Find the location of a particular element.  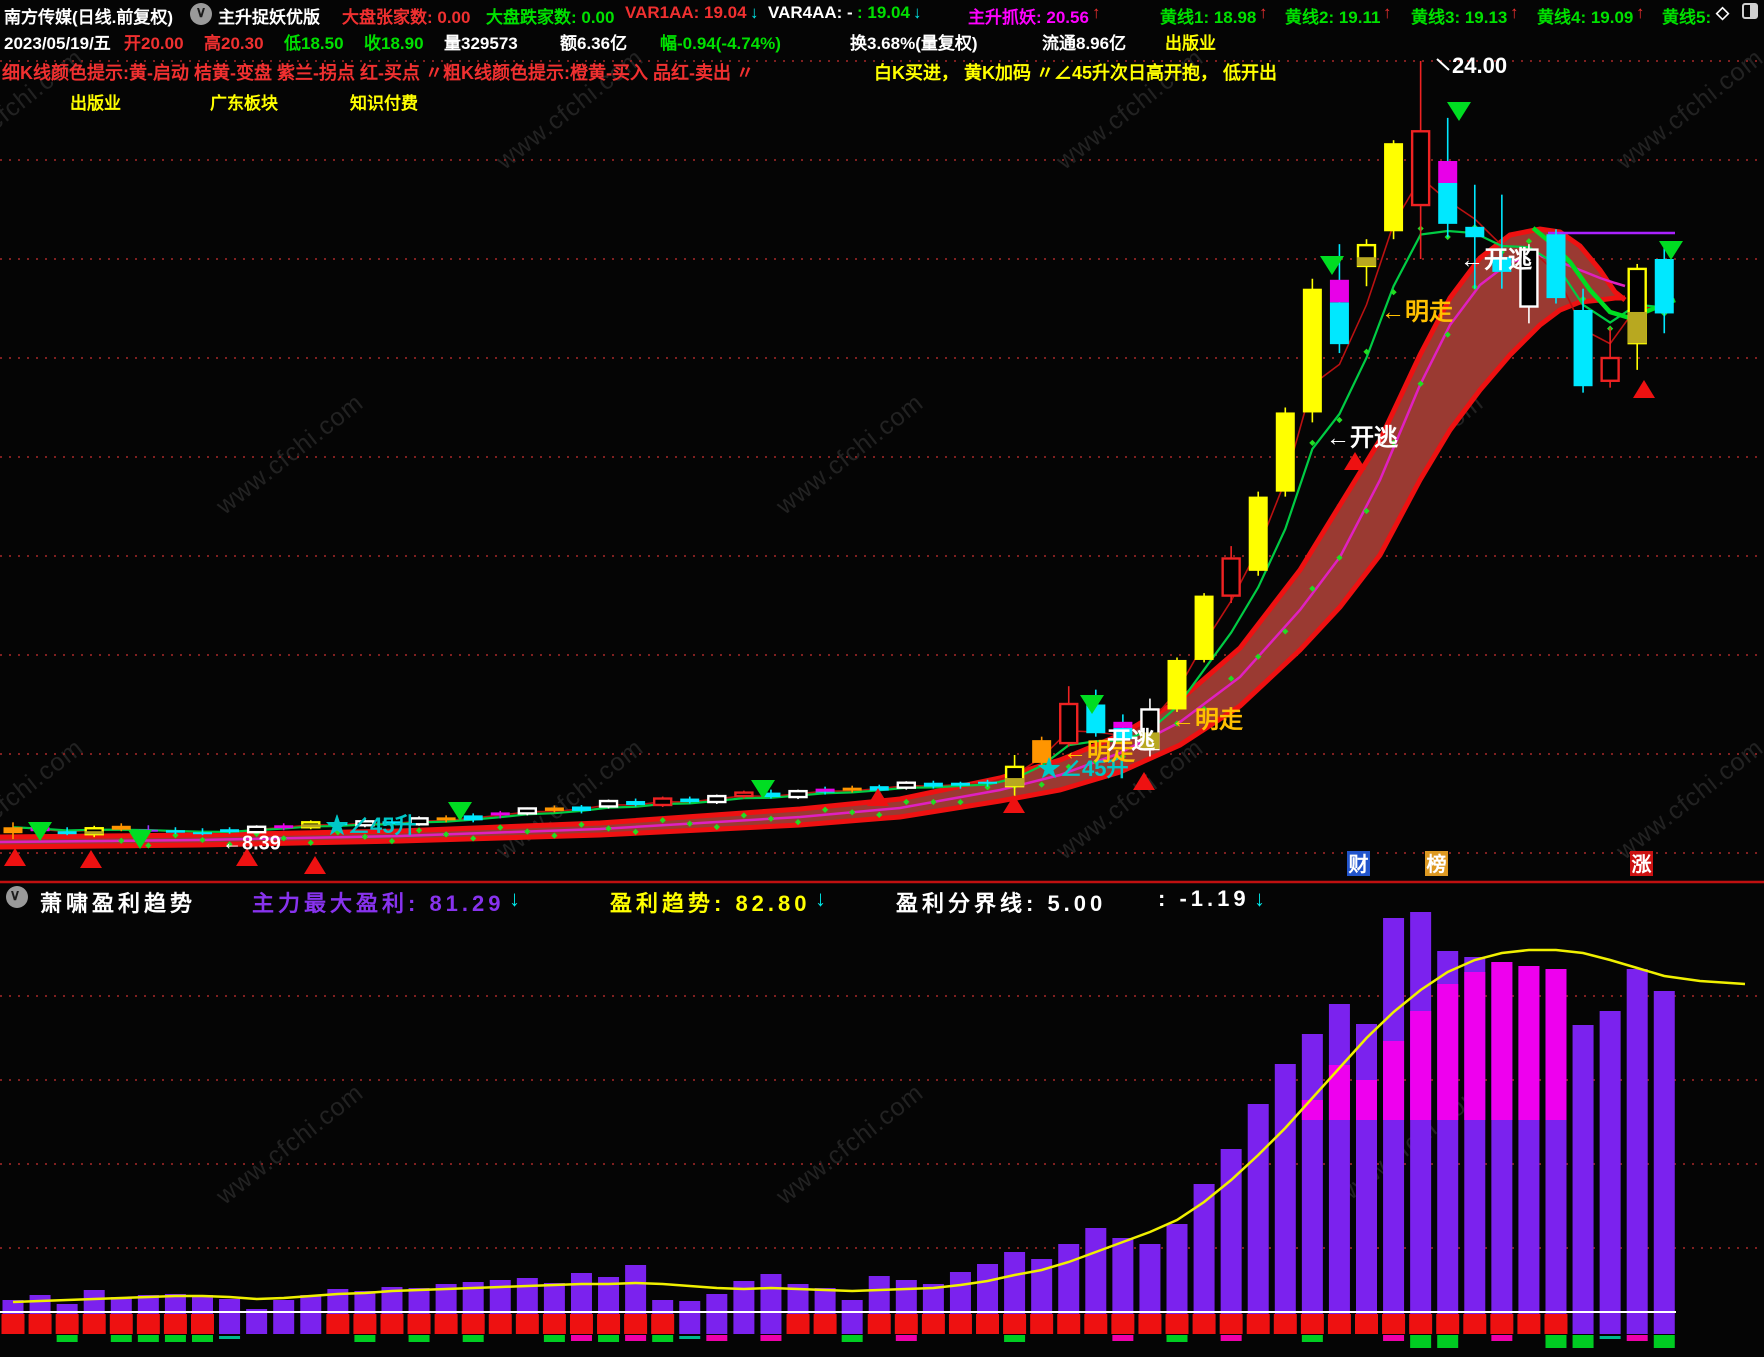

hot-money-badge is located at coordinates (1436, 863).